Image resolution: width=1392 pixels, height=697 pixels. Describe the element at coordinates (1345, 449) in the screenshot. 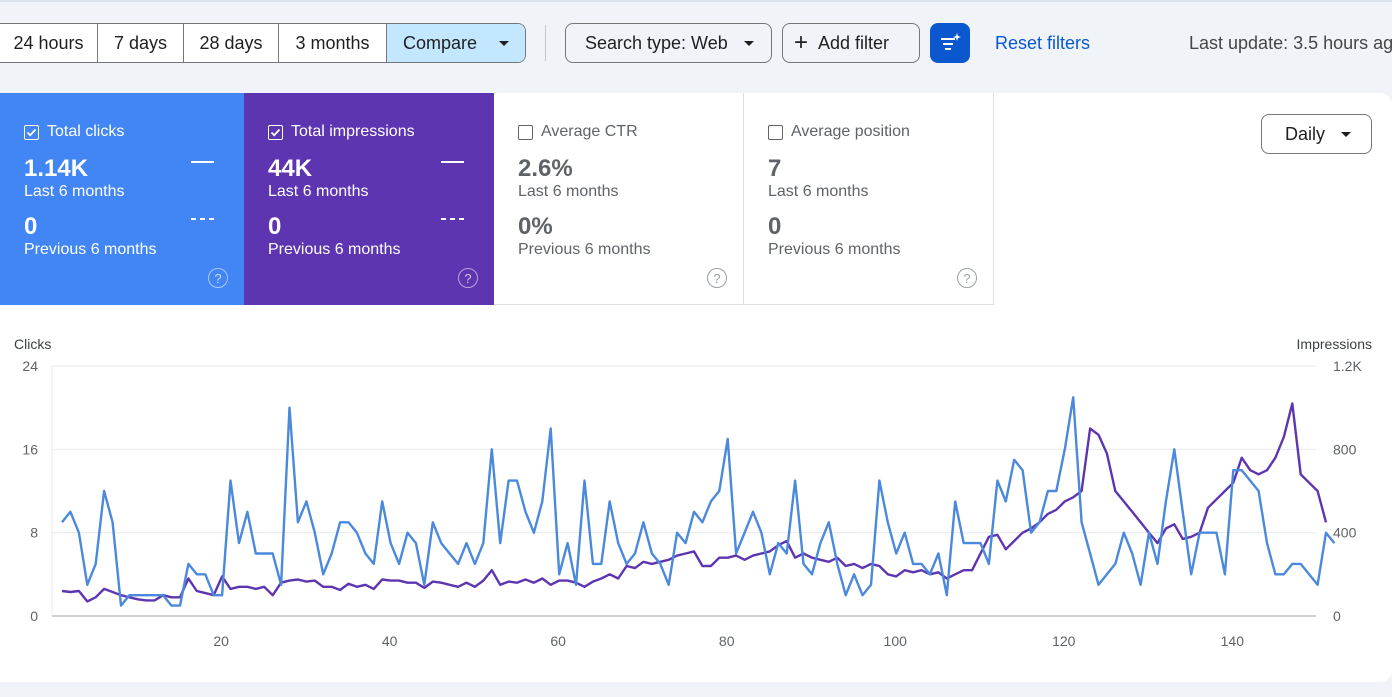

I see `y-tick-right: 800` at that location.